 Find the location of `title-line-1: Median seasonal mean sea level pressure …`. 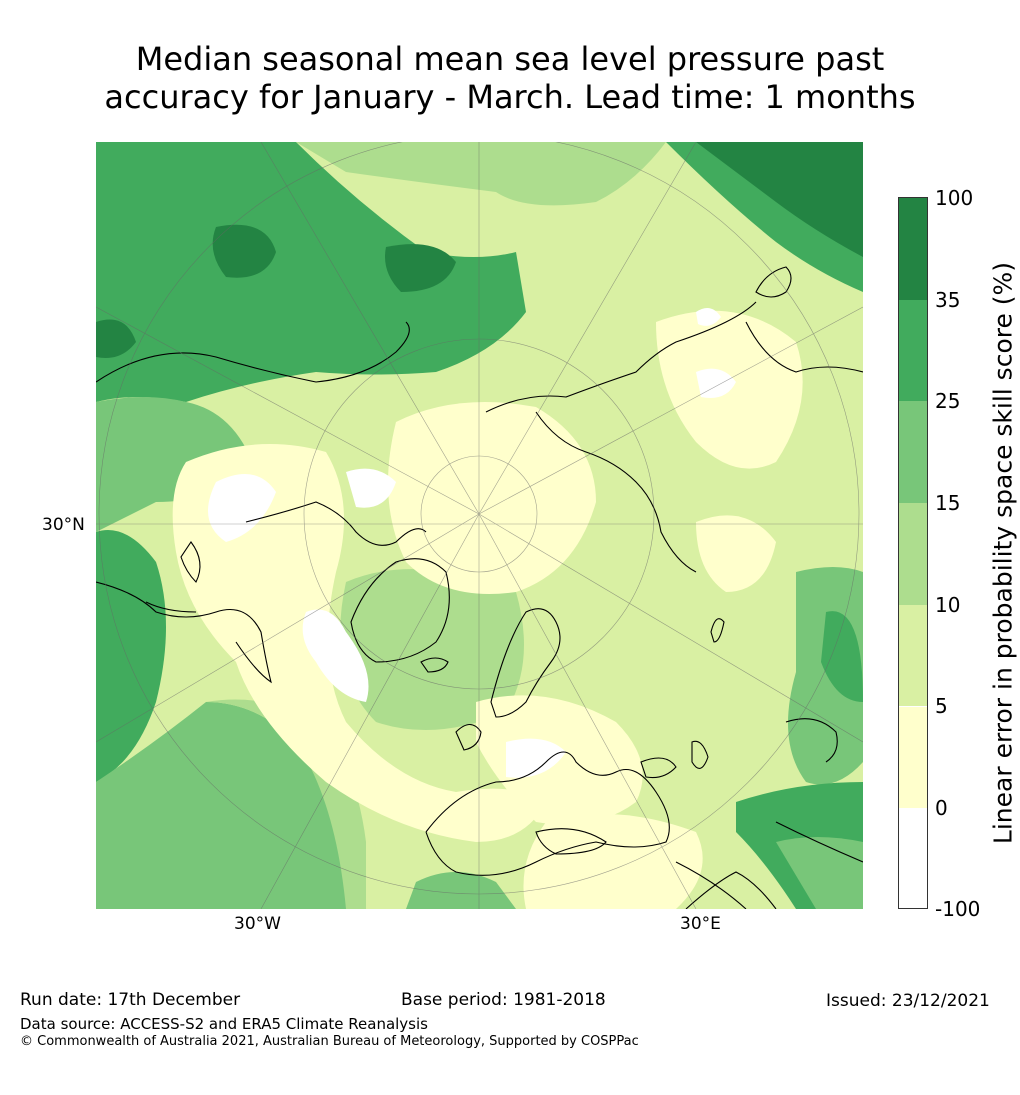

title-line-1: Median seasonal mean sea level pressure … is located at coordinates (510, 59).